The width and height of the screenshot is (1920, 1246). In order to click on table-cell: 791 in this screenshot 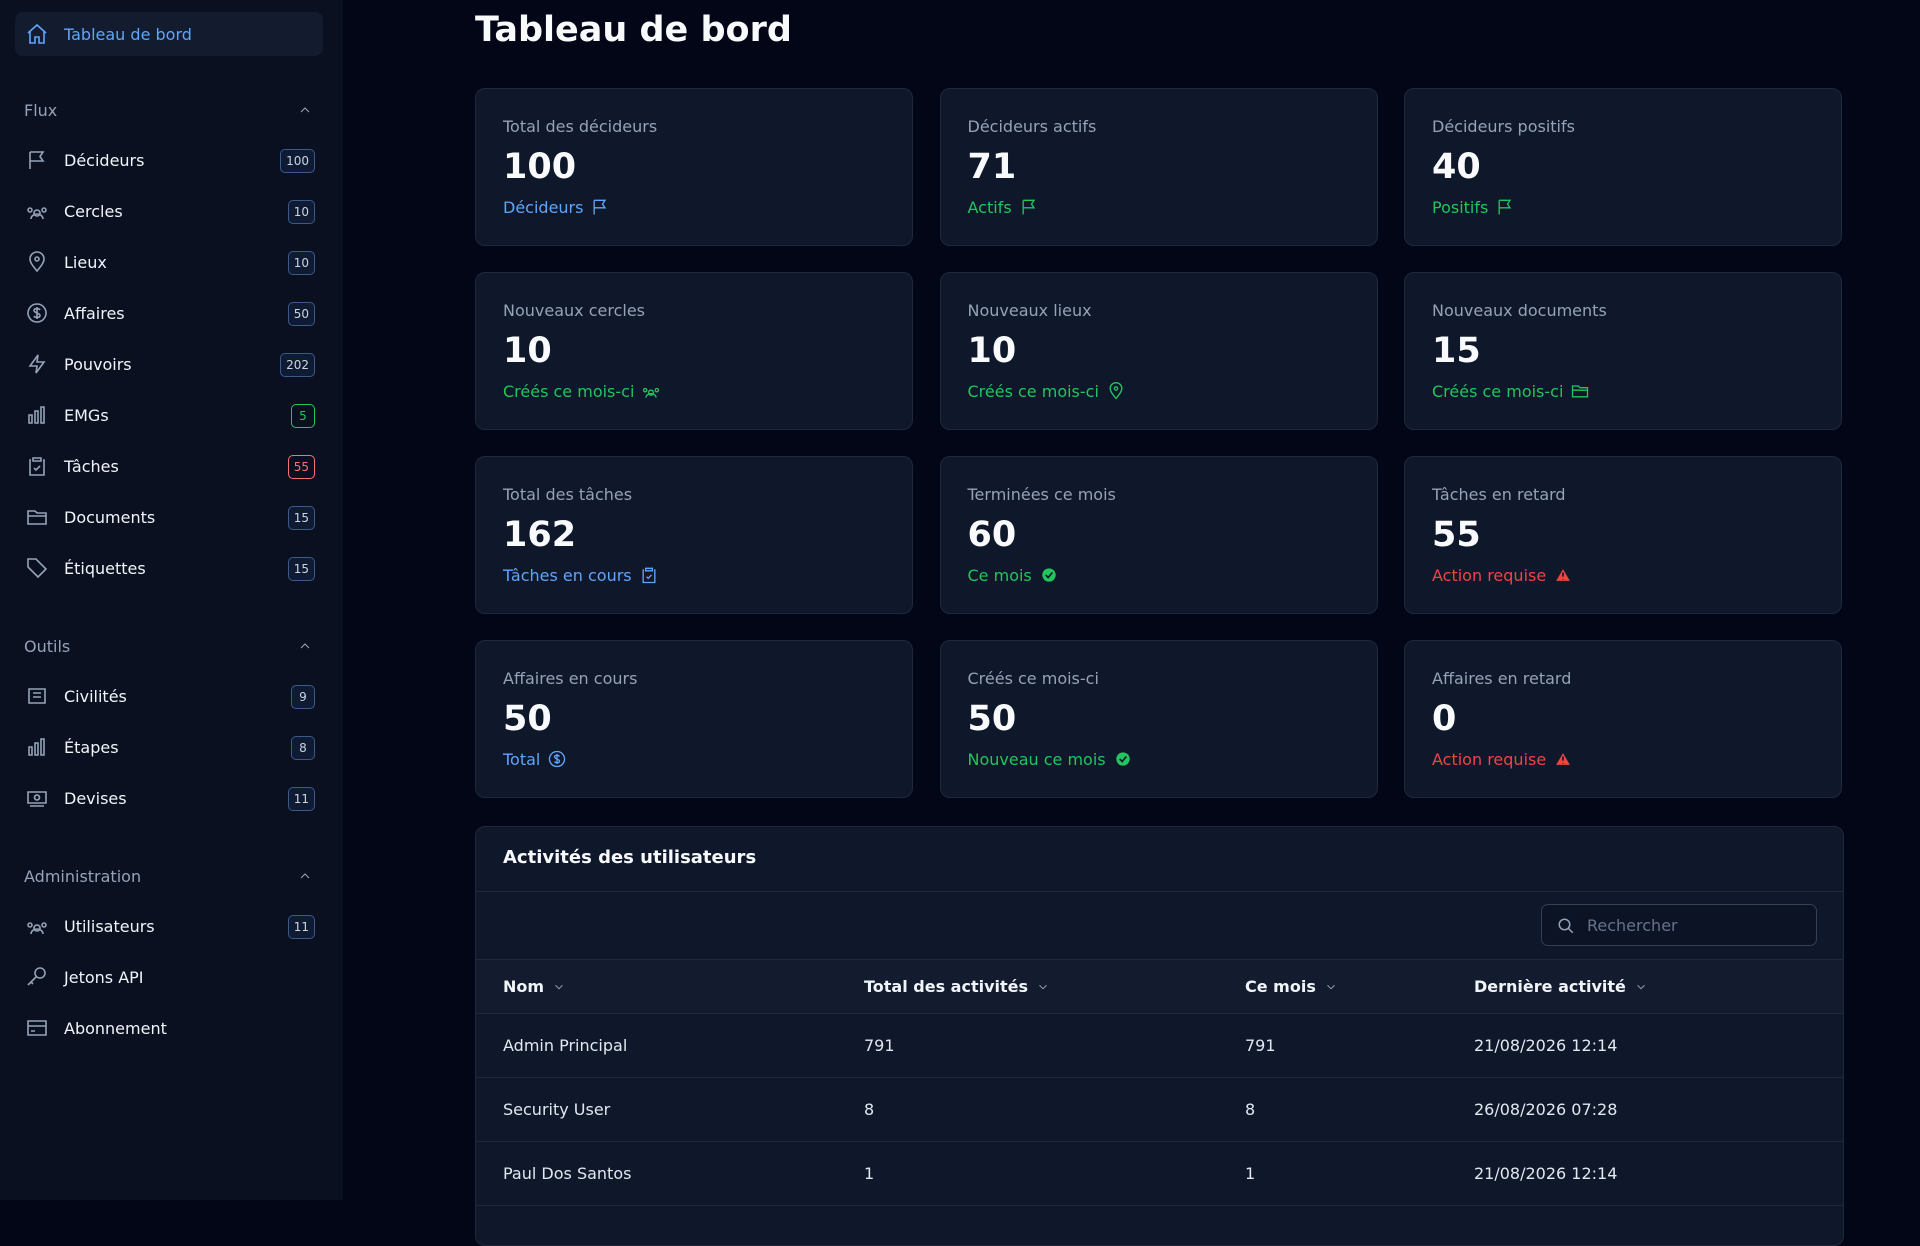, I will do `click(1260, 1045)`.